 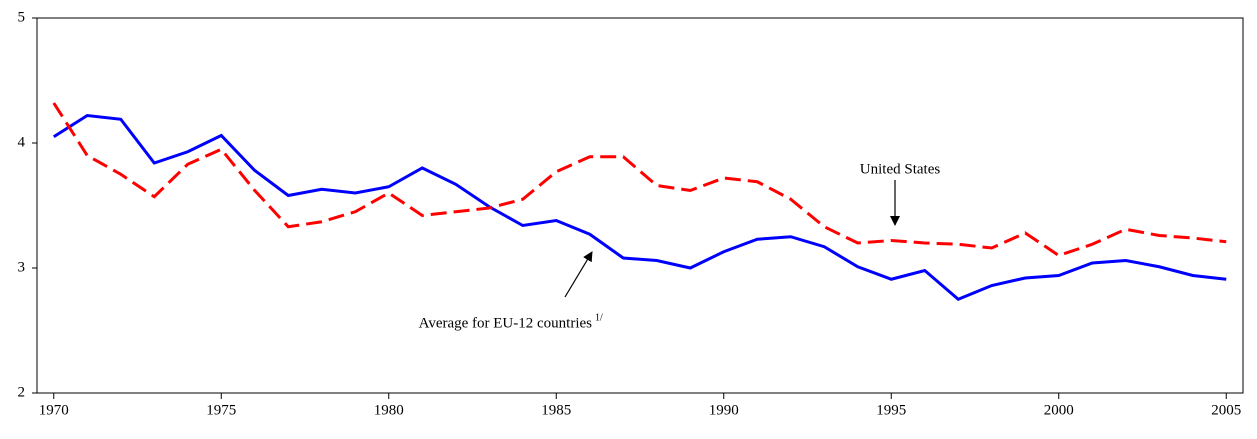 What do you see at coordinates (389, 410) in the screenshot?
I see `x-tick-label: 1980` at bounding box center [389, 410].